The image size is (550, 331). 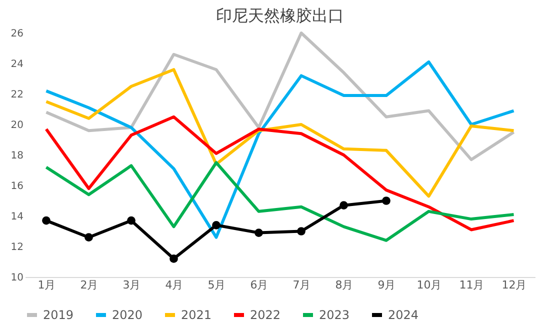 I want to click on x-tick-label: 10月, so click(x=429, y=285).